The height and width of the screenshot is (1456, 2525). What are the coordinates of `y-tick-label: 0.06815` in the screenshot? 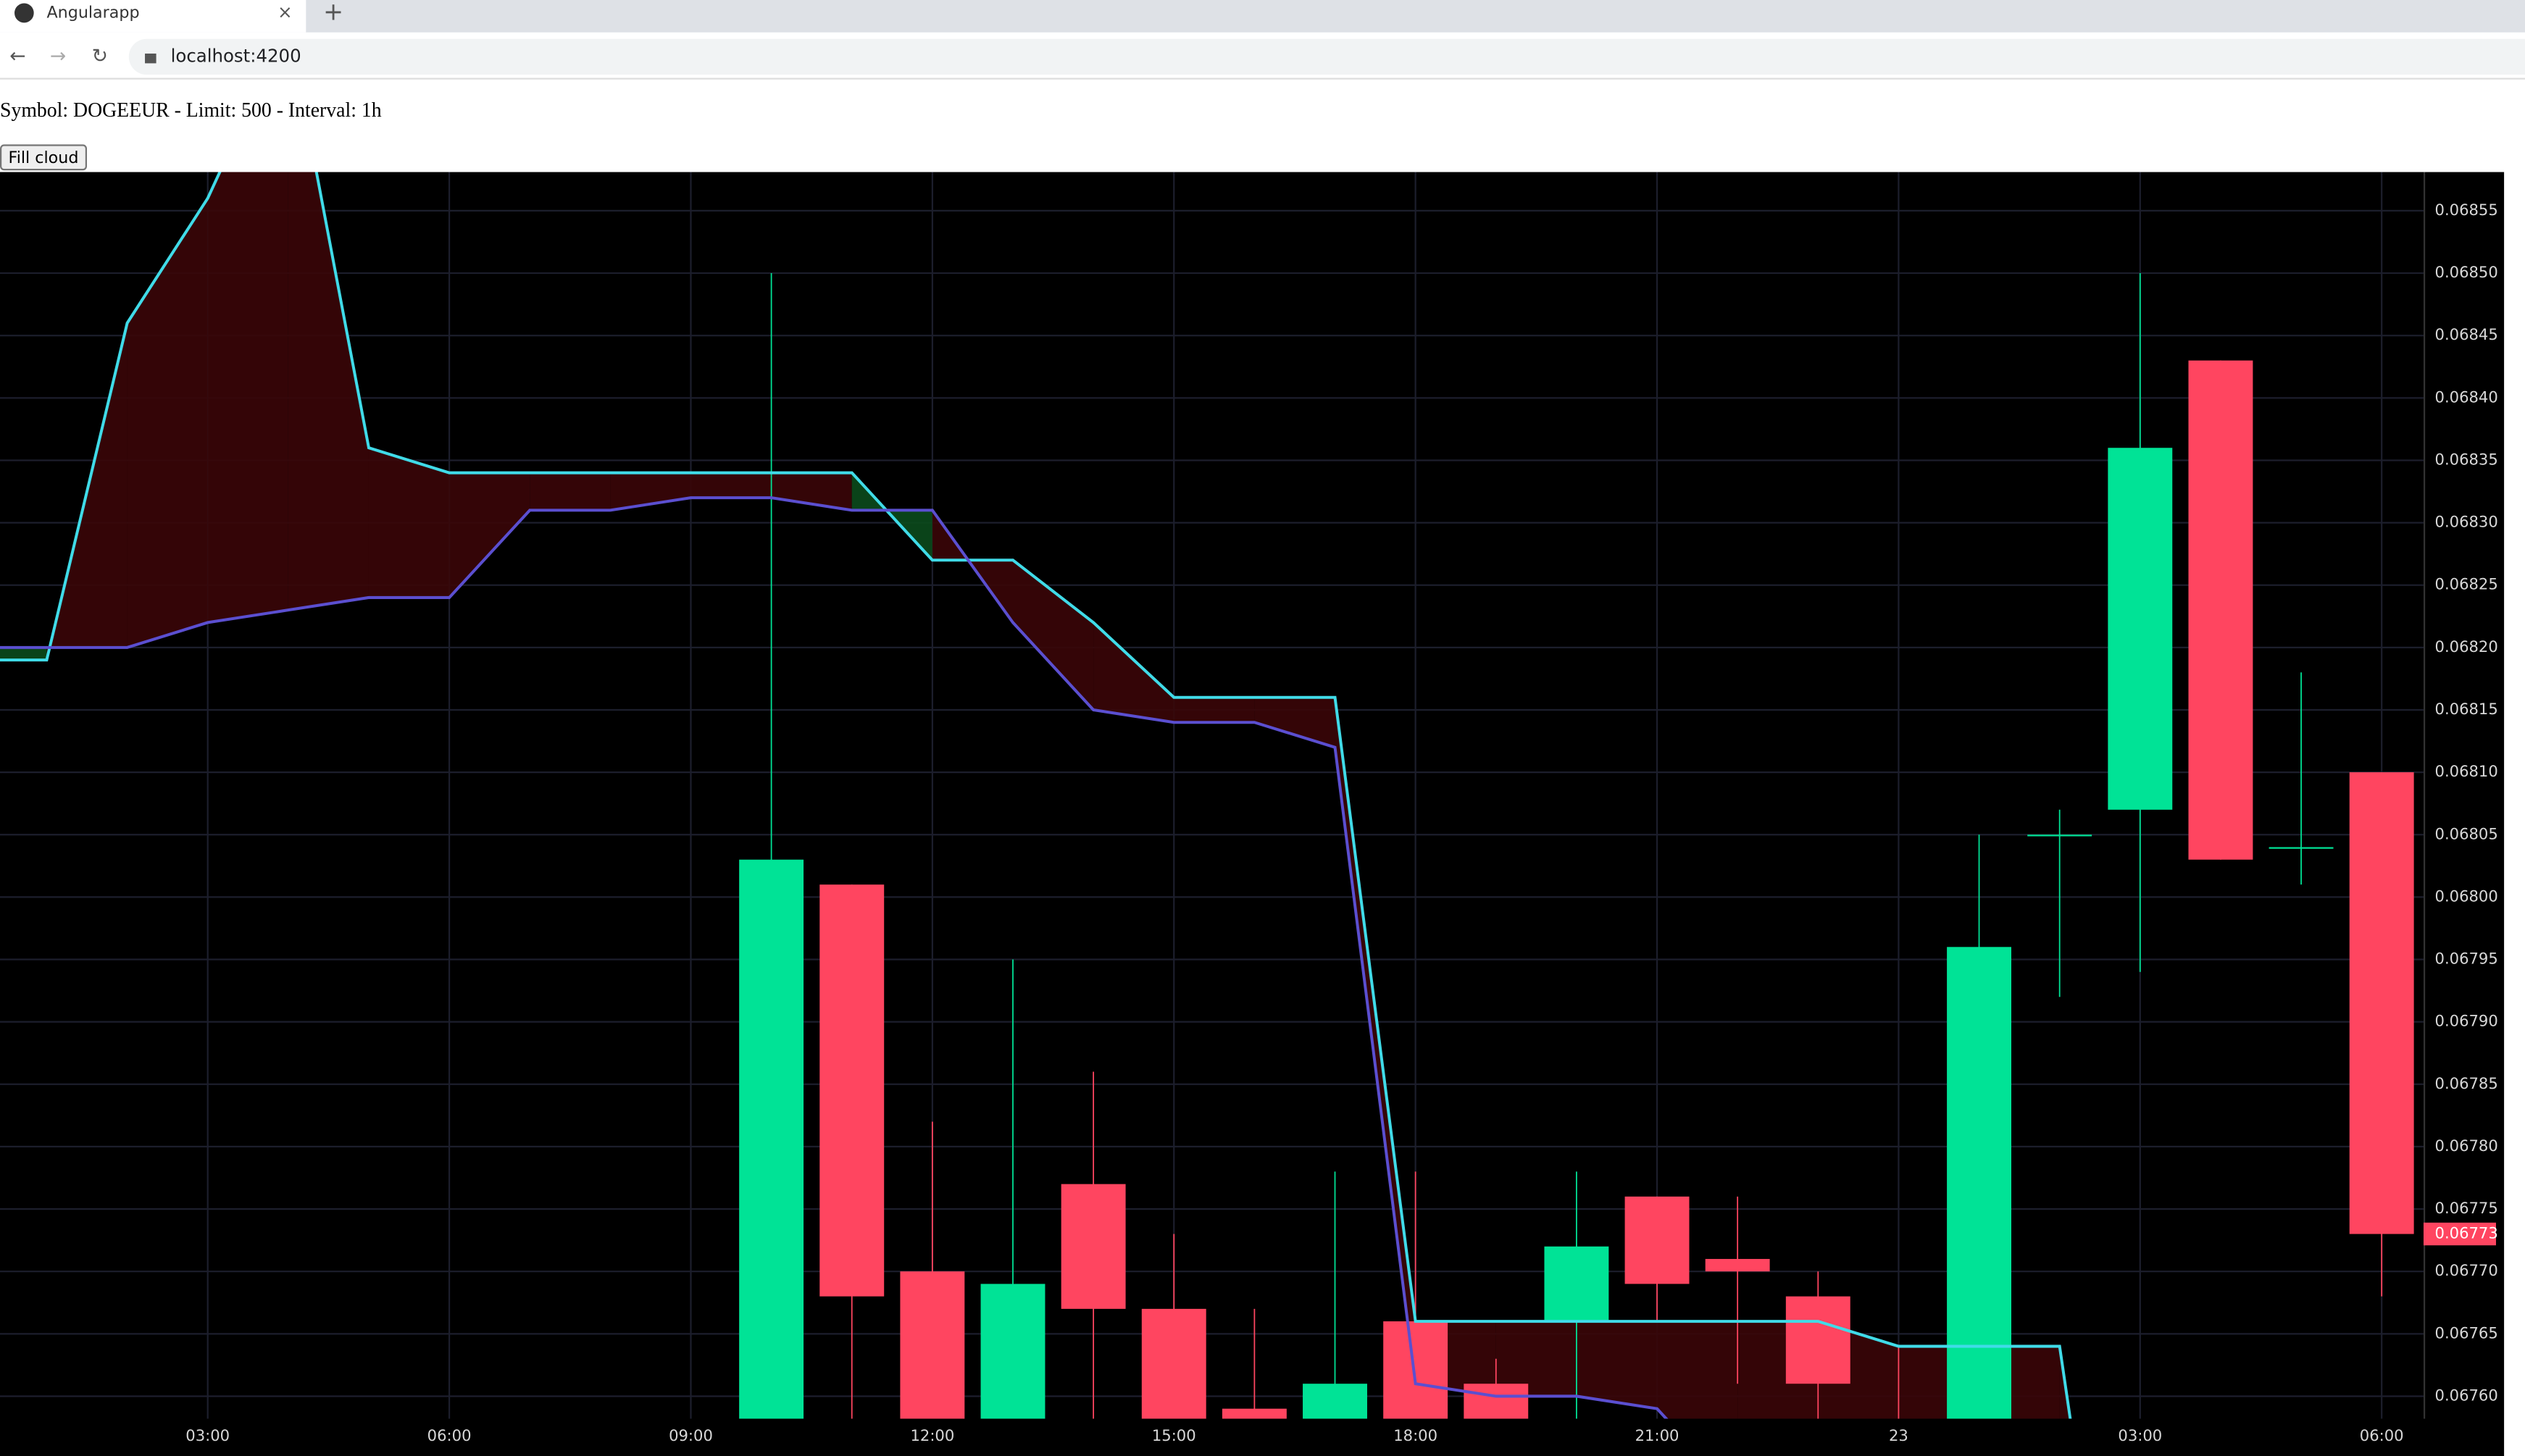 It's located at (2466, 709).